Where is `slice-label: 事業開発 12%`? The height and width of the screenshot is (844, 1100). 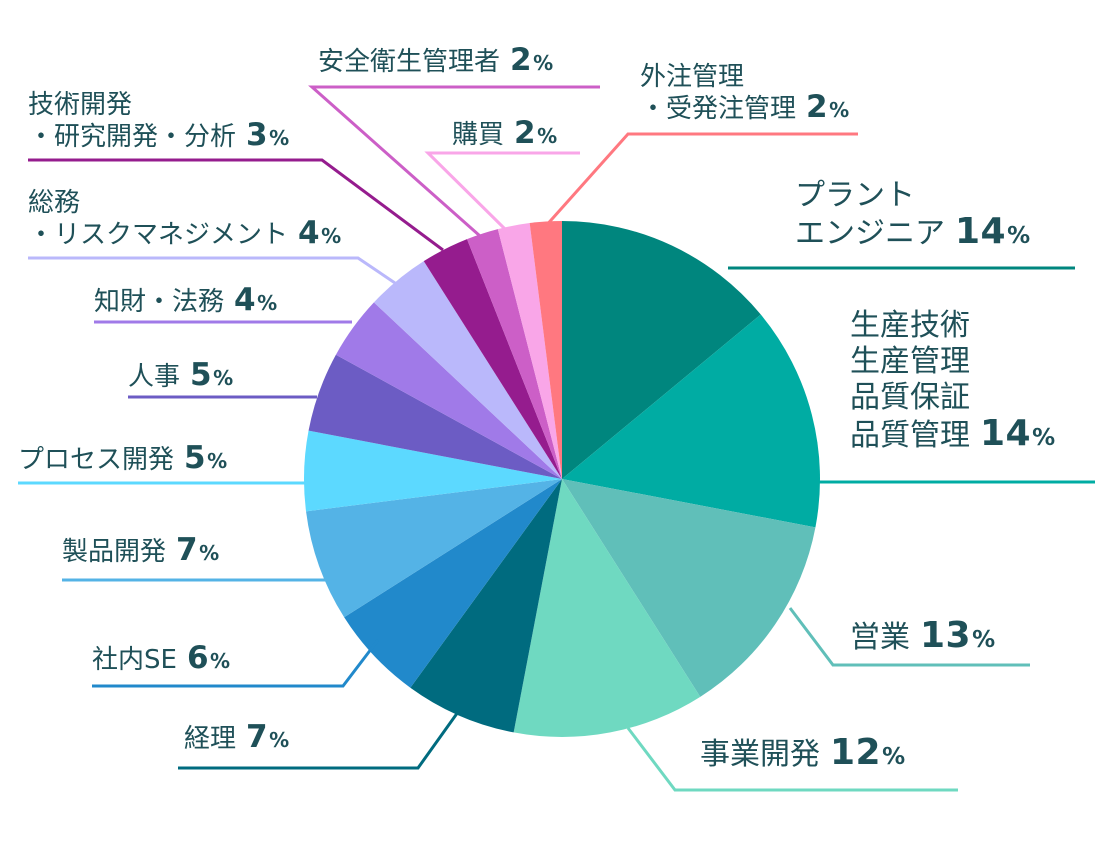 slice-label: 事業開発 12% is located at coordinates (802, 755).